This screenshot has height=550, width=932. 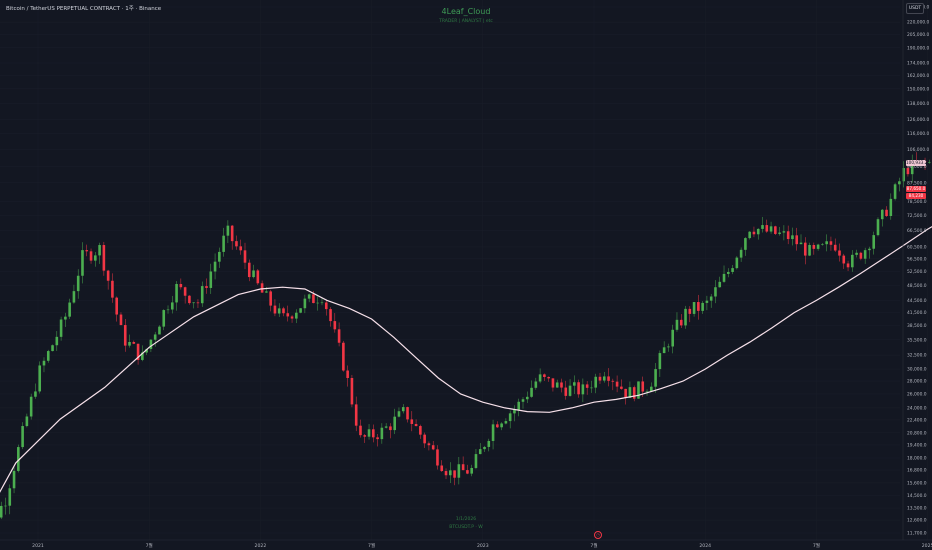 What do you see at coordinates (917, 433) in the screenshot?
I see `y-tick-label: 20,800.0` at bounding box center [917, 433].